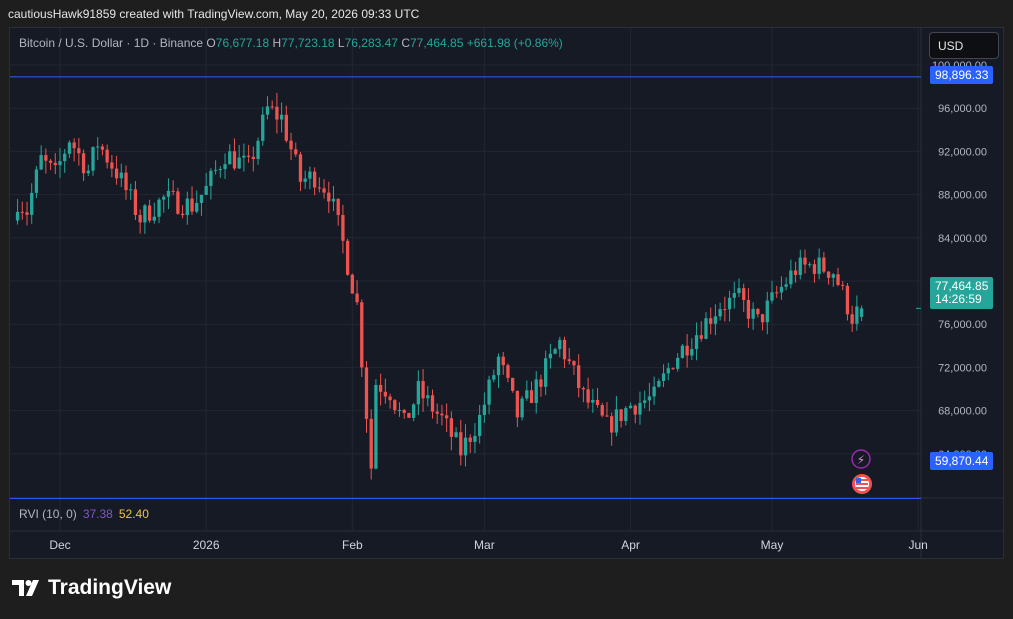 The width and height of the screenshot is (1013, 619). I want to click on y-tick-label: 76,000.00, so click(962, 325).